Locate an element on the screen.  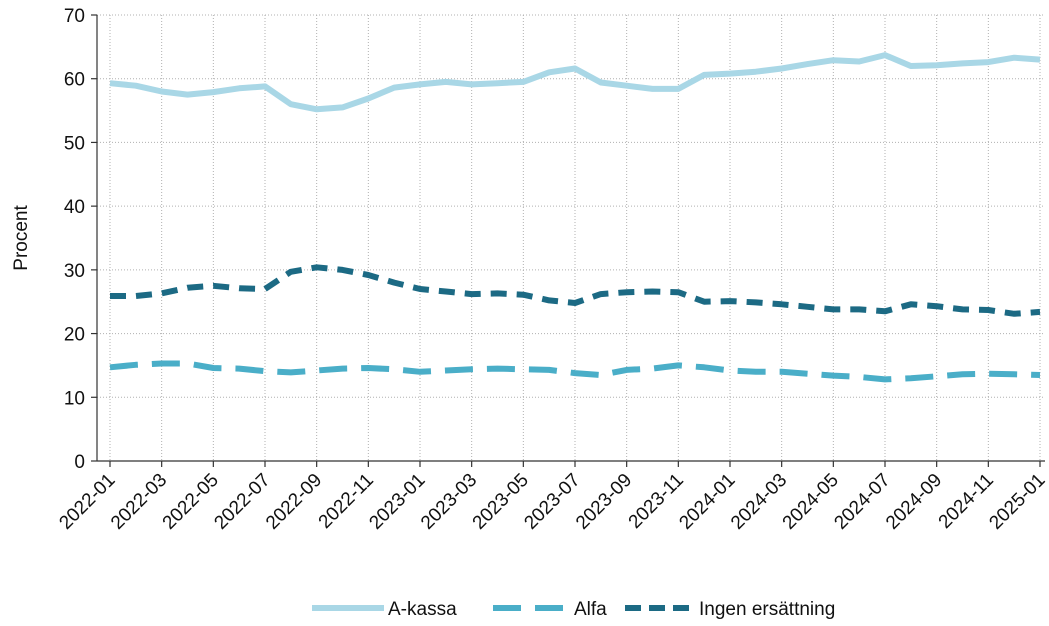
x-tick-label: 2022-01 is located at coordinates (87, 502).